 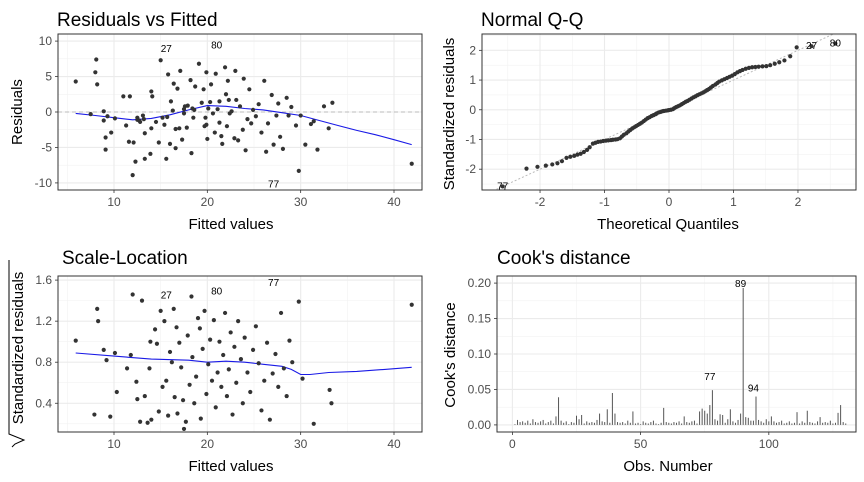 I want to click on cook-point-label: 94, so click(x=754, y=388).